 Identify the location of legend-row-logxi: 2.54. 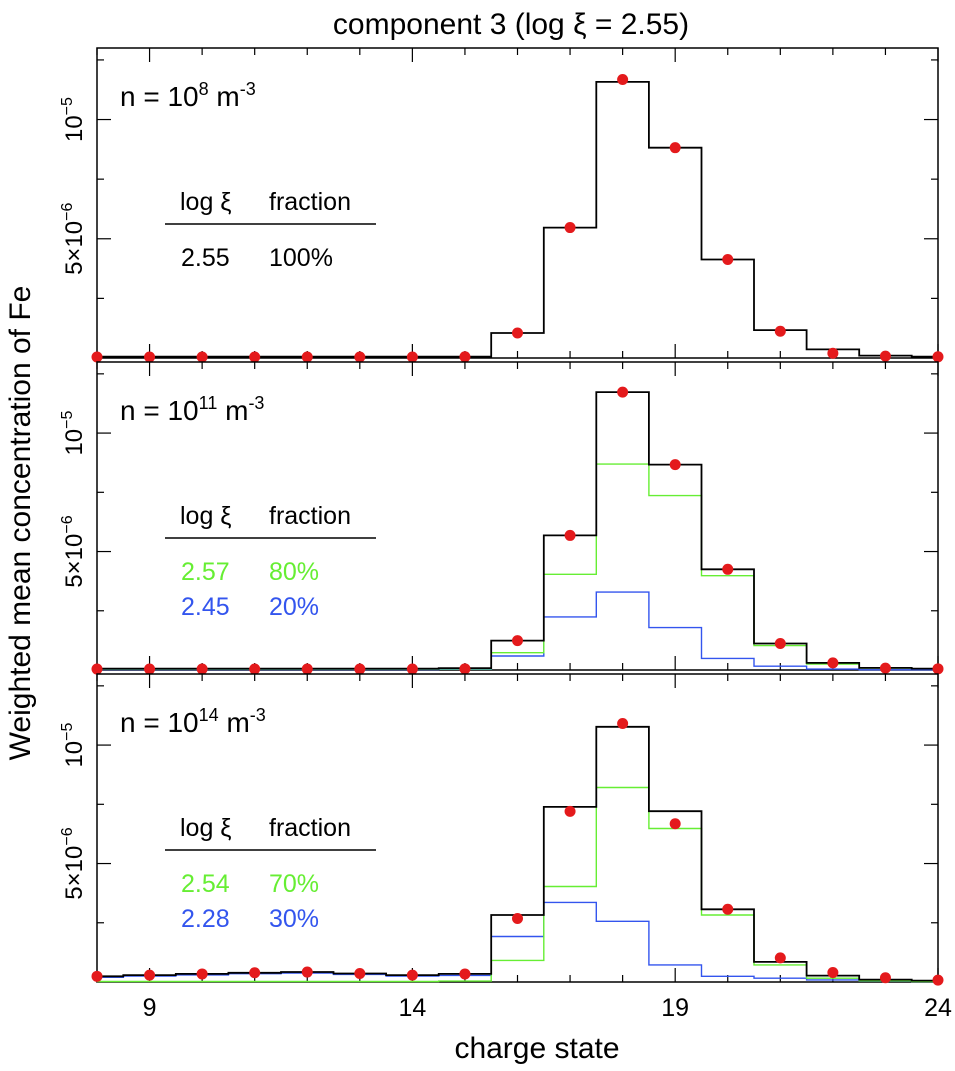
(205, 884).